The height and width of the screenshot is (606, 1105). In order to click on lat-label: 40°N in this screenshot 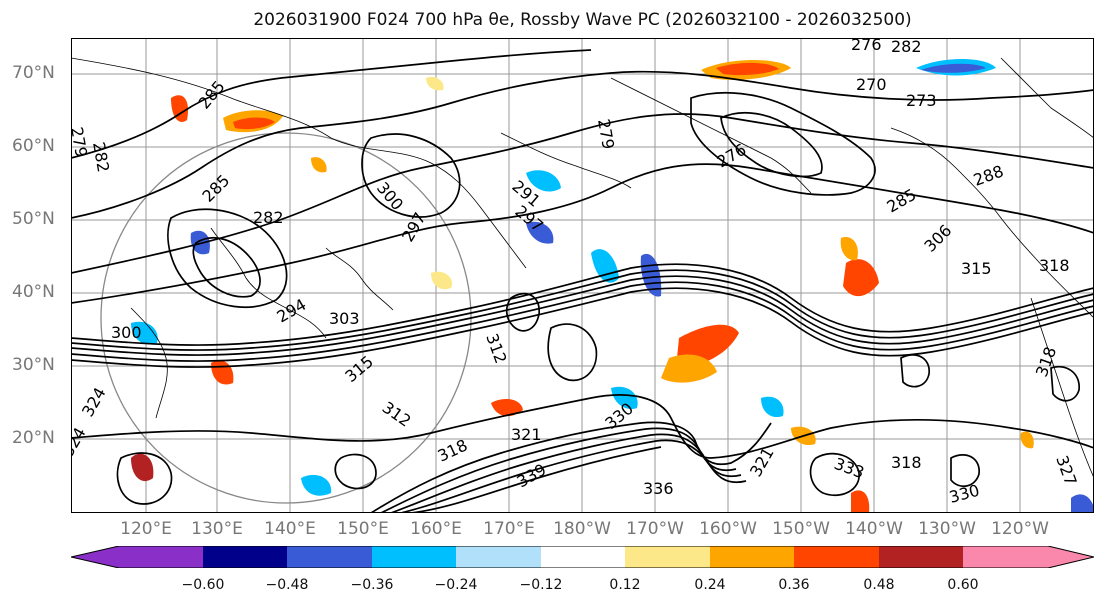, I will do `click(33, 292)`.